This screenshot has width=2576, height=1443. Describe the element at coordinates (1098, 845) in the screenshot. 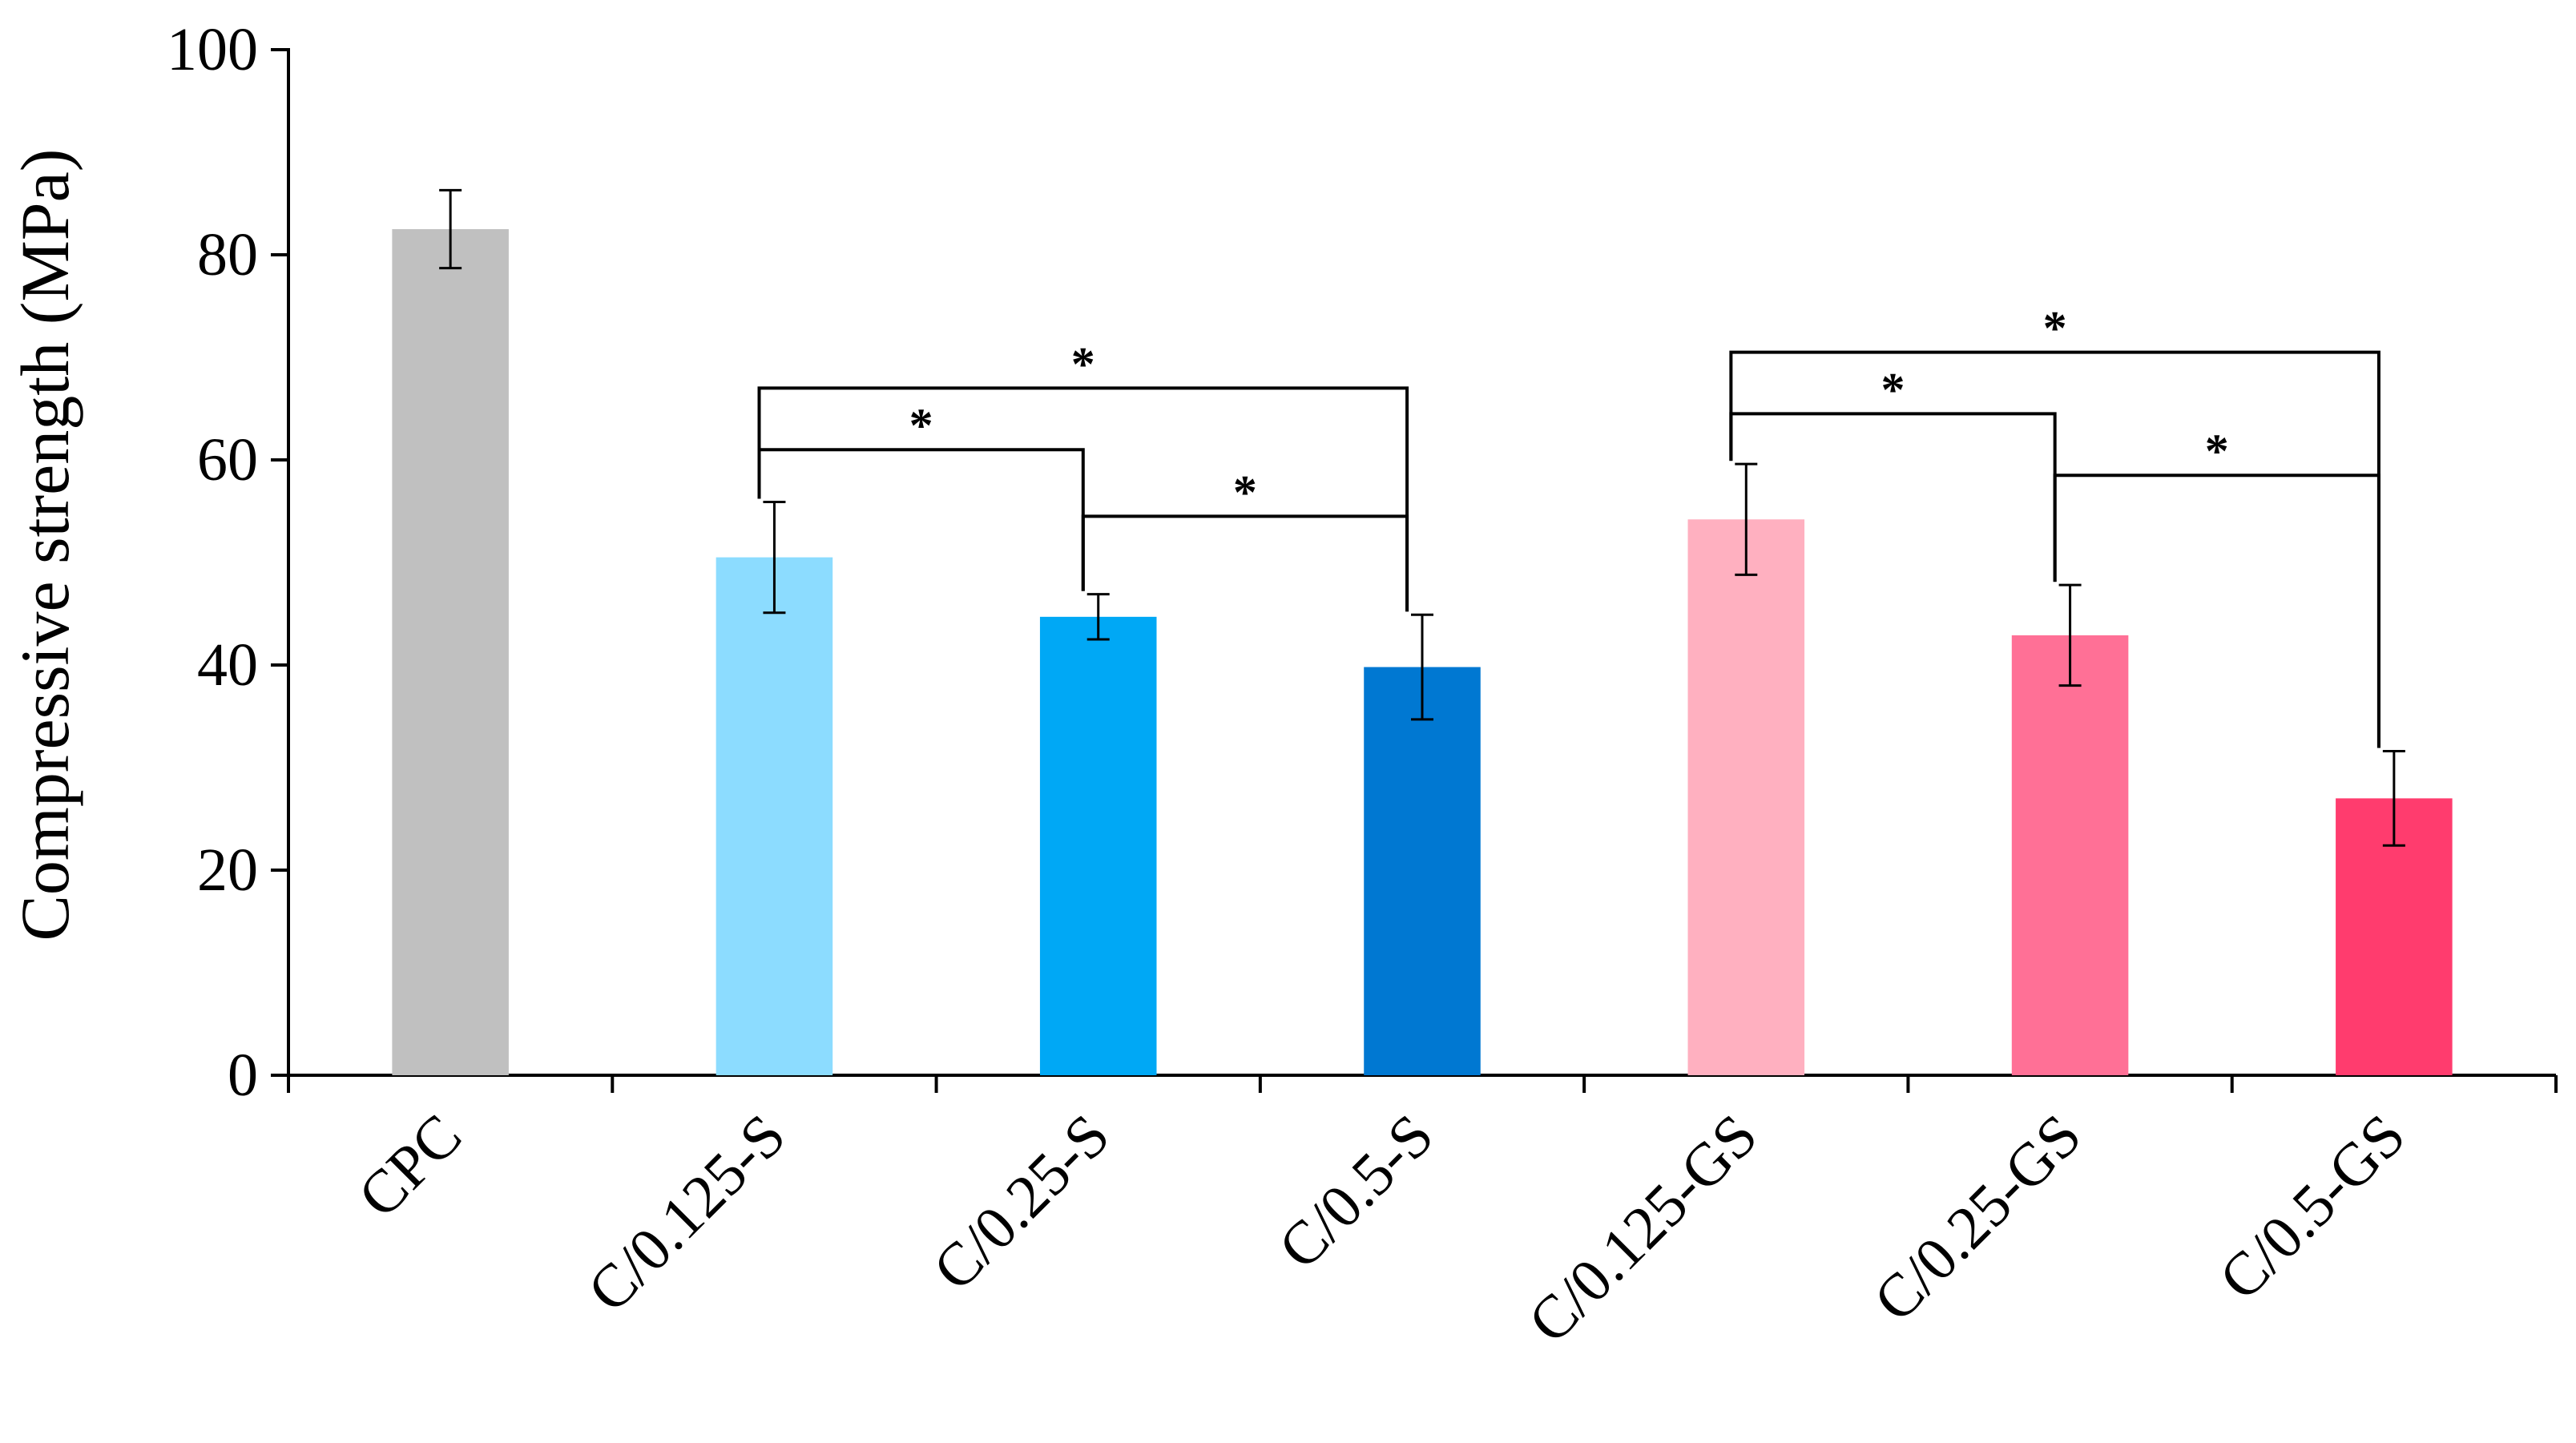

I see `bar-c-0-25-s` at that location.